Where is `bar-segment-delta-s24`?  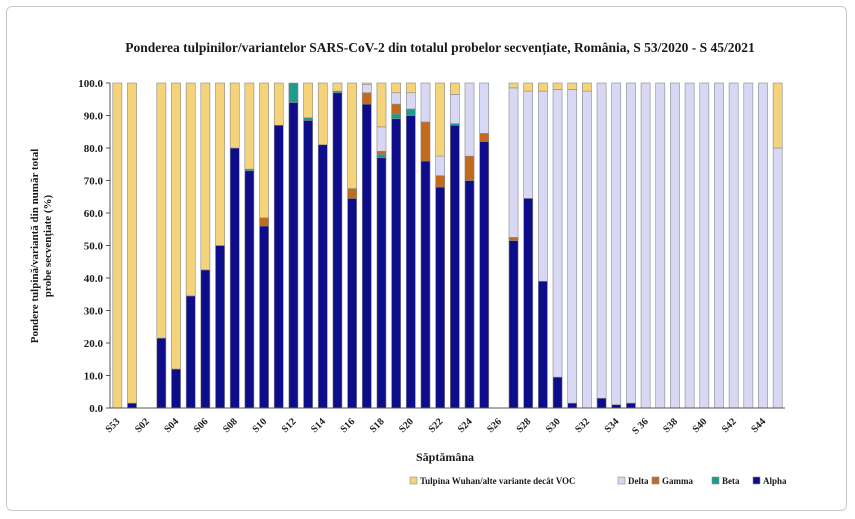
bar-segment-delta-s24 is located at coordinates (469, 119).